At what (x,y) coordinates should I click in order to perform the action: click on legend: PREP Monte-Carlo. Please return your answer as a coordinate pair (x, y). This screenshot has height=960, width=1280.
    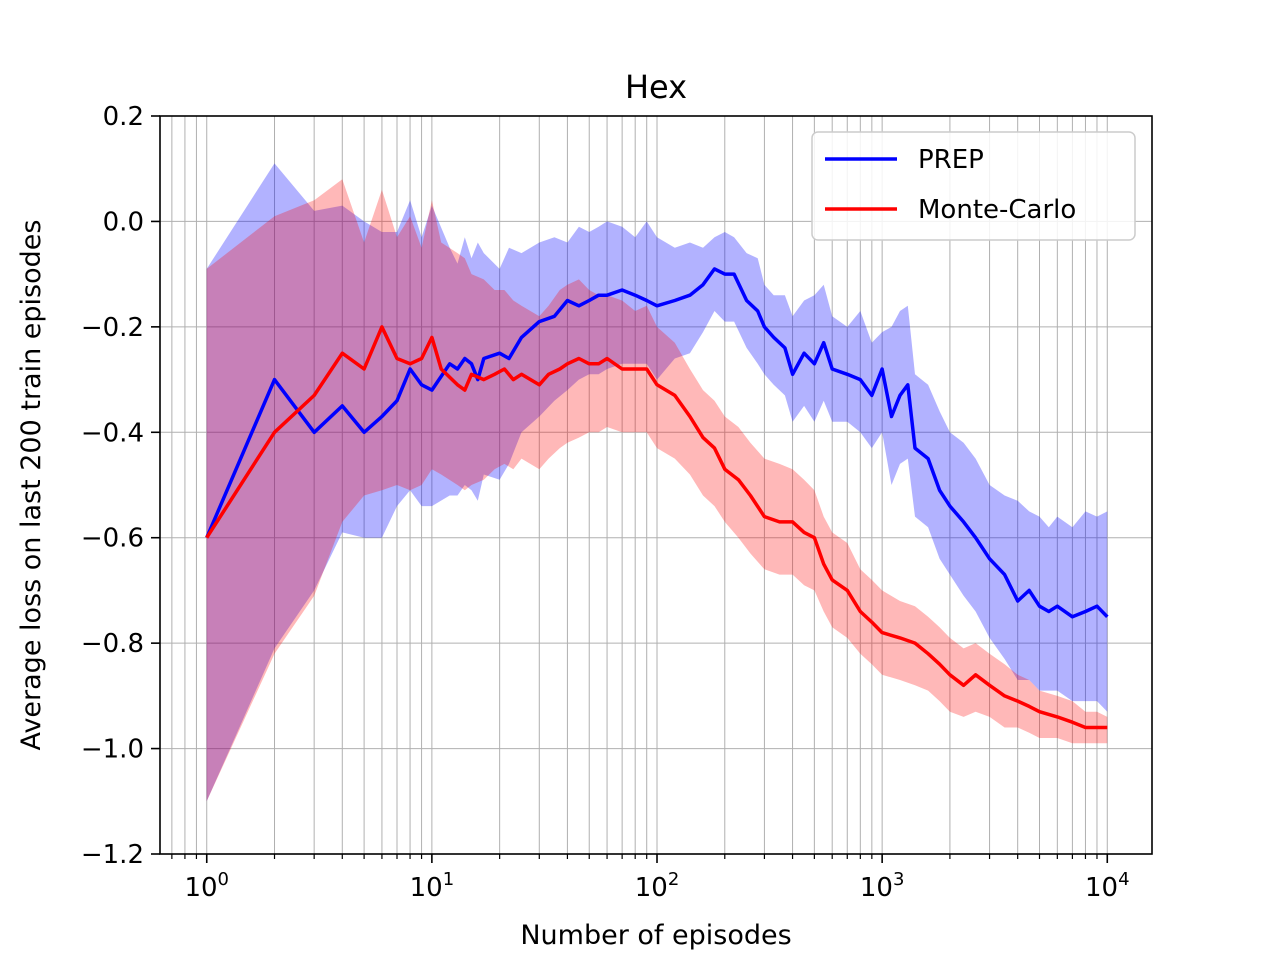
    Looking at the image, I should click on (973, 186).